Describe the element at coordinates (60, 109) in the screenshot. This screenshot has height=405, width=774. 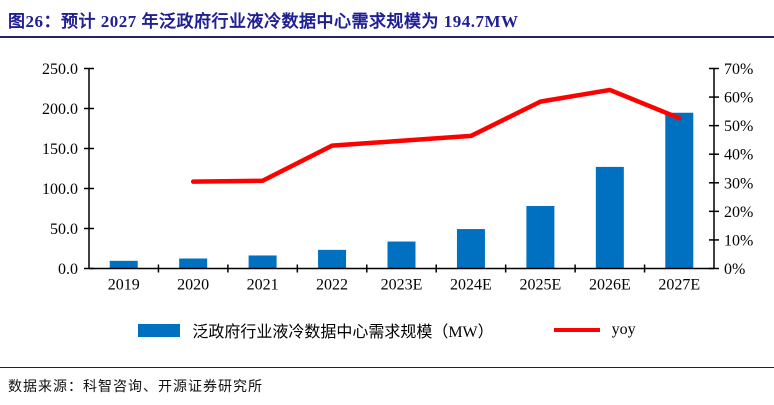
I see `y-axis-left-label: 200.0` at that location.